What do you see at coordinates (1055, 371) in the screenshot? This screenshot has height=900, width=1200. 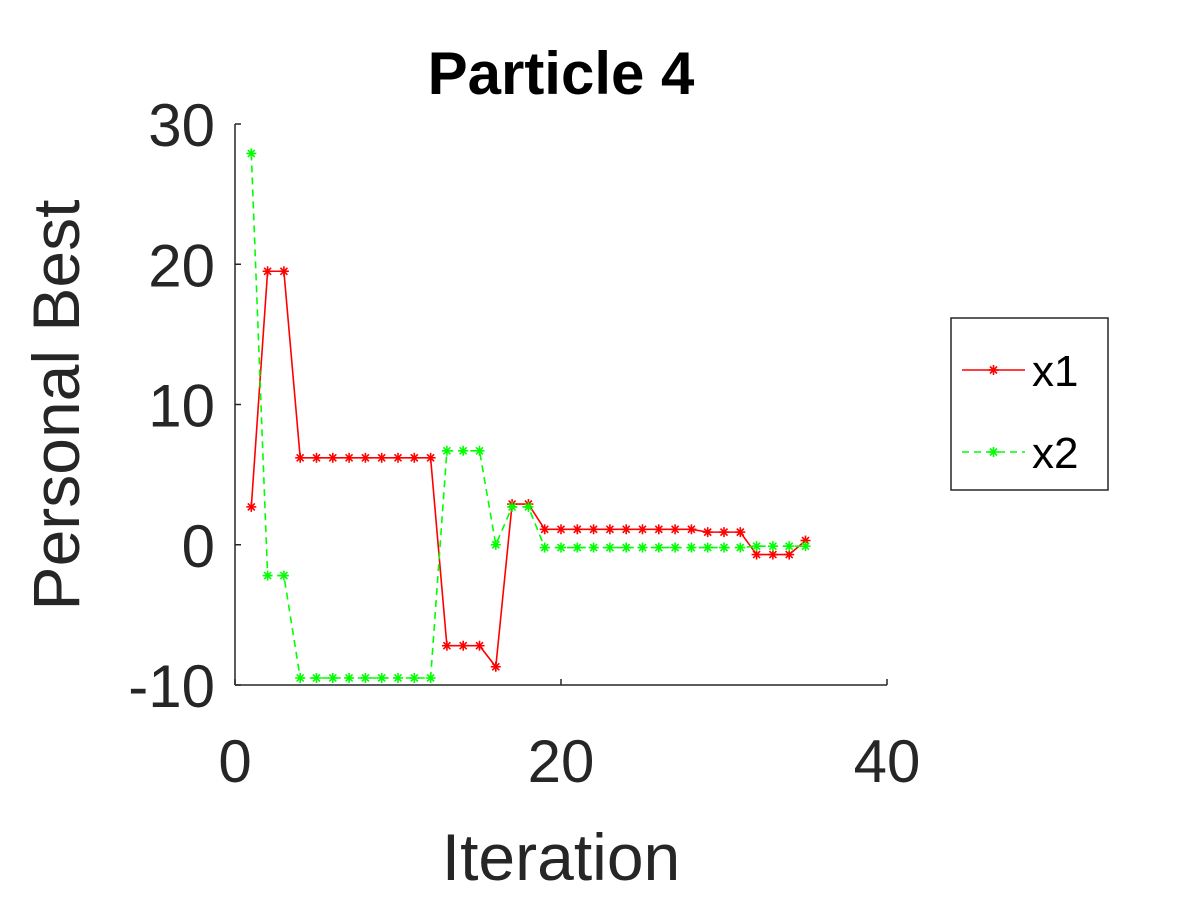 I see `legend-label-x1: x1` at bounding box center [1055, 371].